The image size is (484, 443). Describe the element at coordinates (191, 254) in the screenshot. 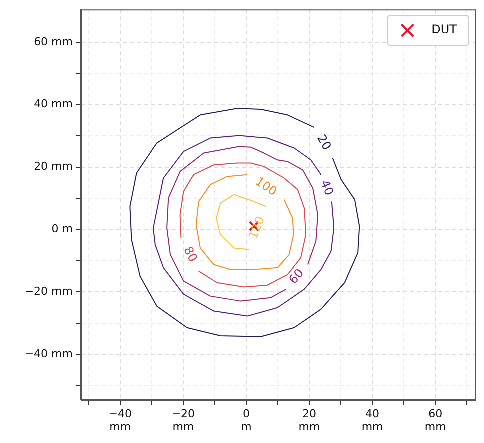

I see `text: 80` at that location.